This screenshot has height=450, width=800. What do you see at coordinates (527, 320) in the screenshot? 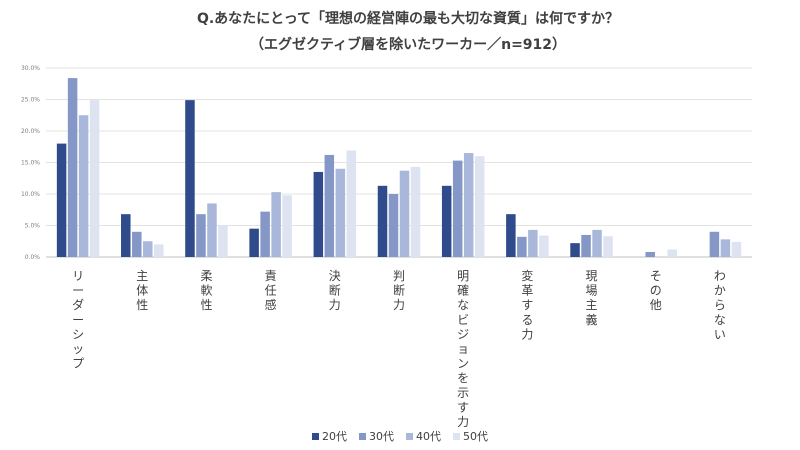
I see `category-label-char: る` at bounding box center [527, 320].